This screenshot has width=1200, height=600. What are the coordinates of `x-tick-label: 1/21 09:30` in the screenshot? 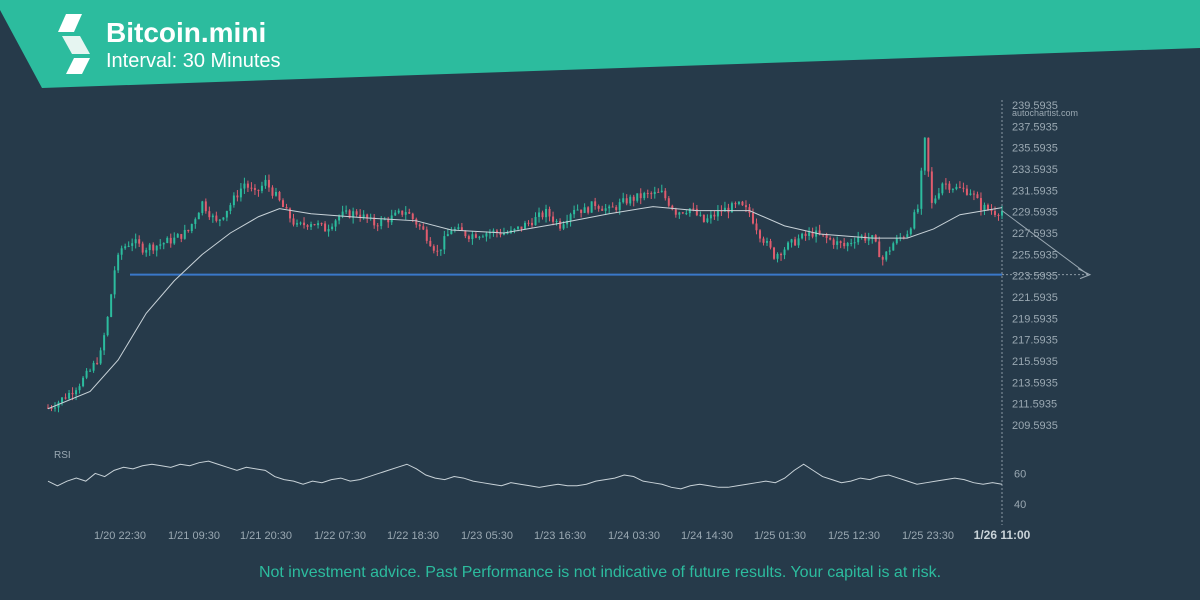 It's located at (194, 536).